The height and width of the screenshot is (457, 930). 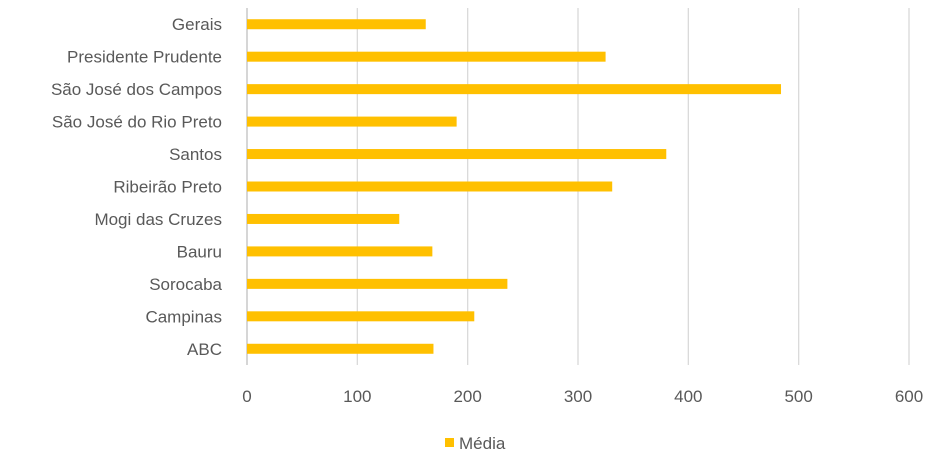 I want to click on category-label: Presidente Prudente, so click(x=144, y=57).